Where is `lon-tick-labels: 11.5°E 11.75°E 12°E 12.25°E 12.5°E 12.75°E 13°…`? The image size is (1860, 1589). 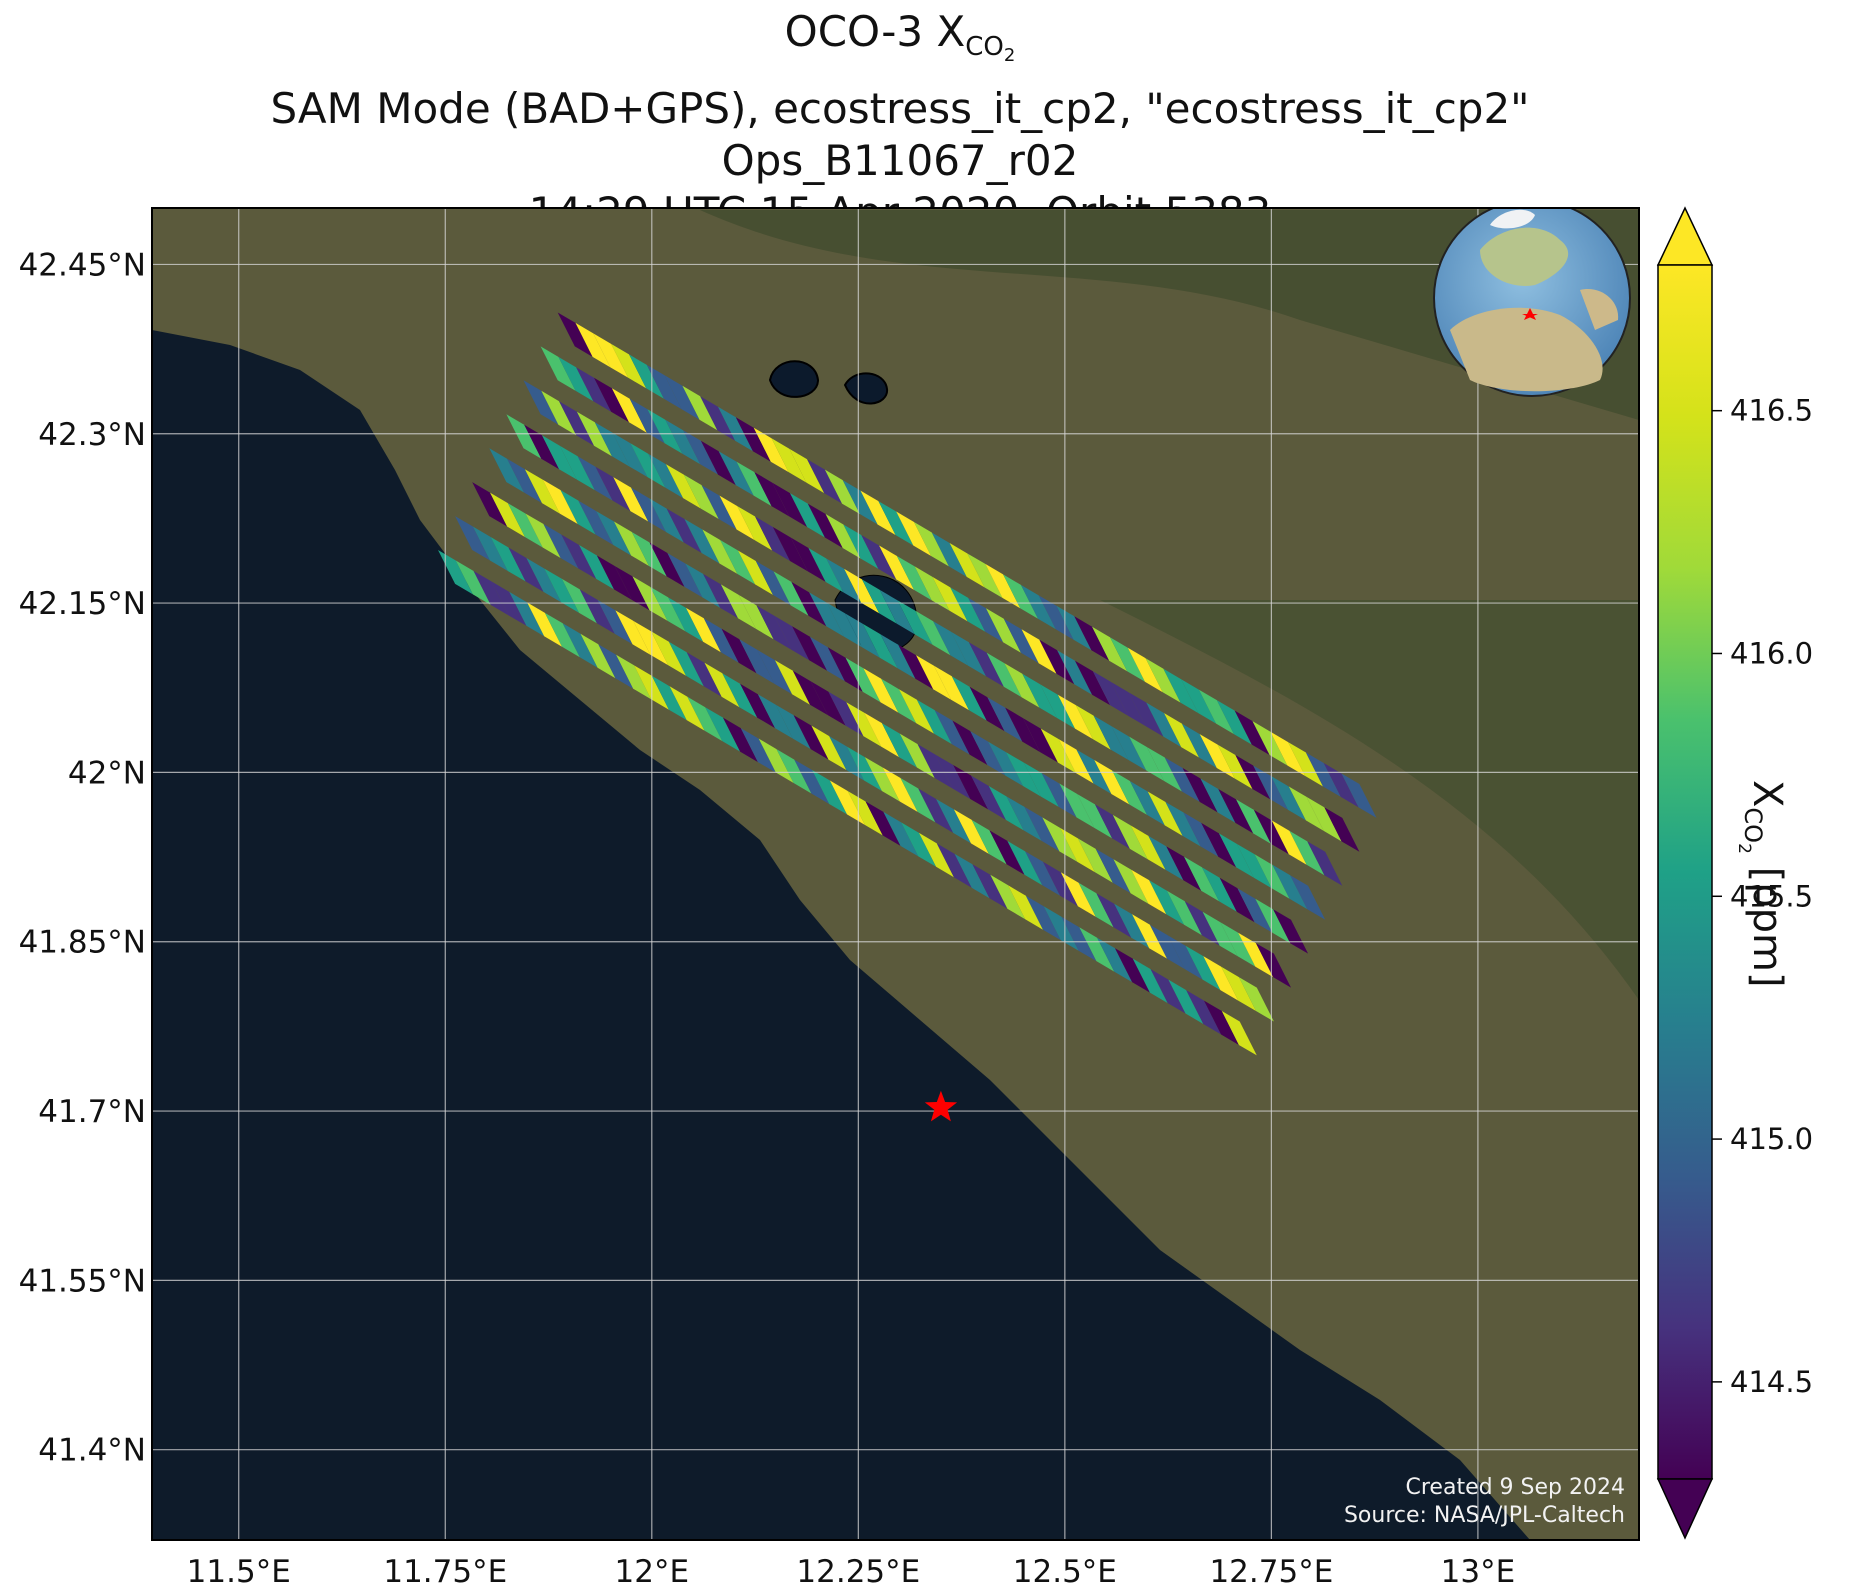
lon-tick-labels: 11.5°E 11.75°E 12°E 12.25°E 12.5°E 12.75°E 13°… is located at coordinates (851, 1571).